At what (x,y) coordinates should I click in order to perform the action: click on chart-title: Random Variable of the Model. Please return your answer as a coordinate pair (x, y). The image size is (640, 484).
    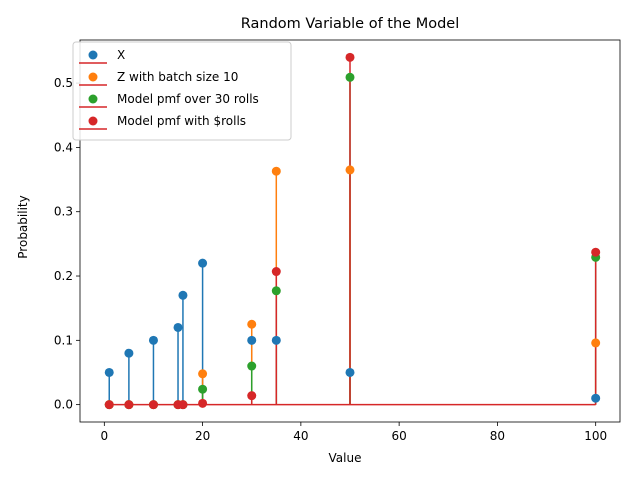
    Looking at the image, I should click on (350, 24).